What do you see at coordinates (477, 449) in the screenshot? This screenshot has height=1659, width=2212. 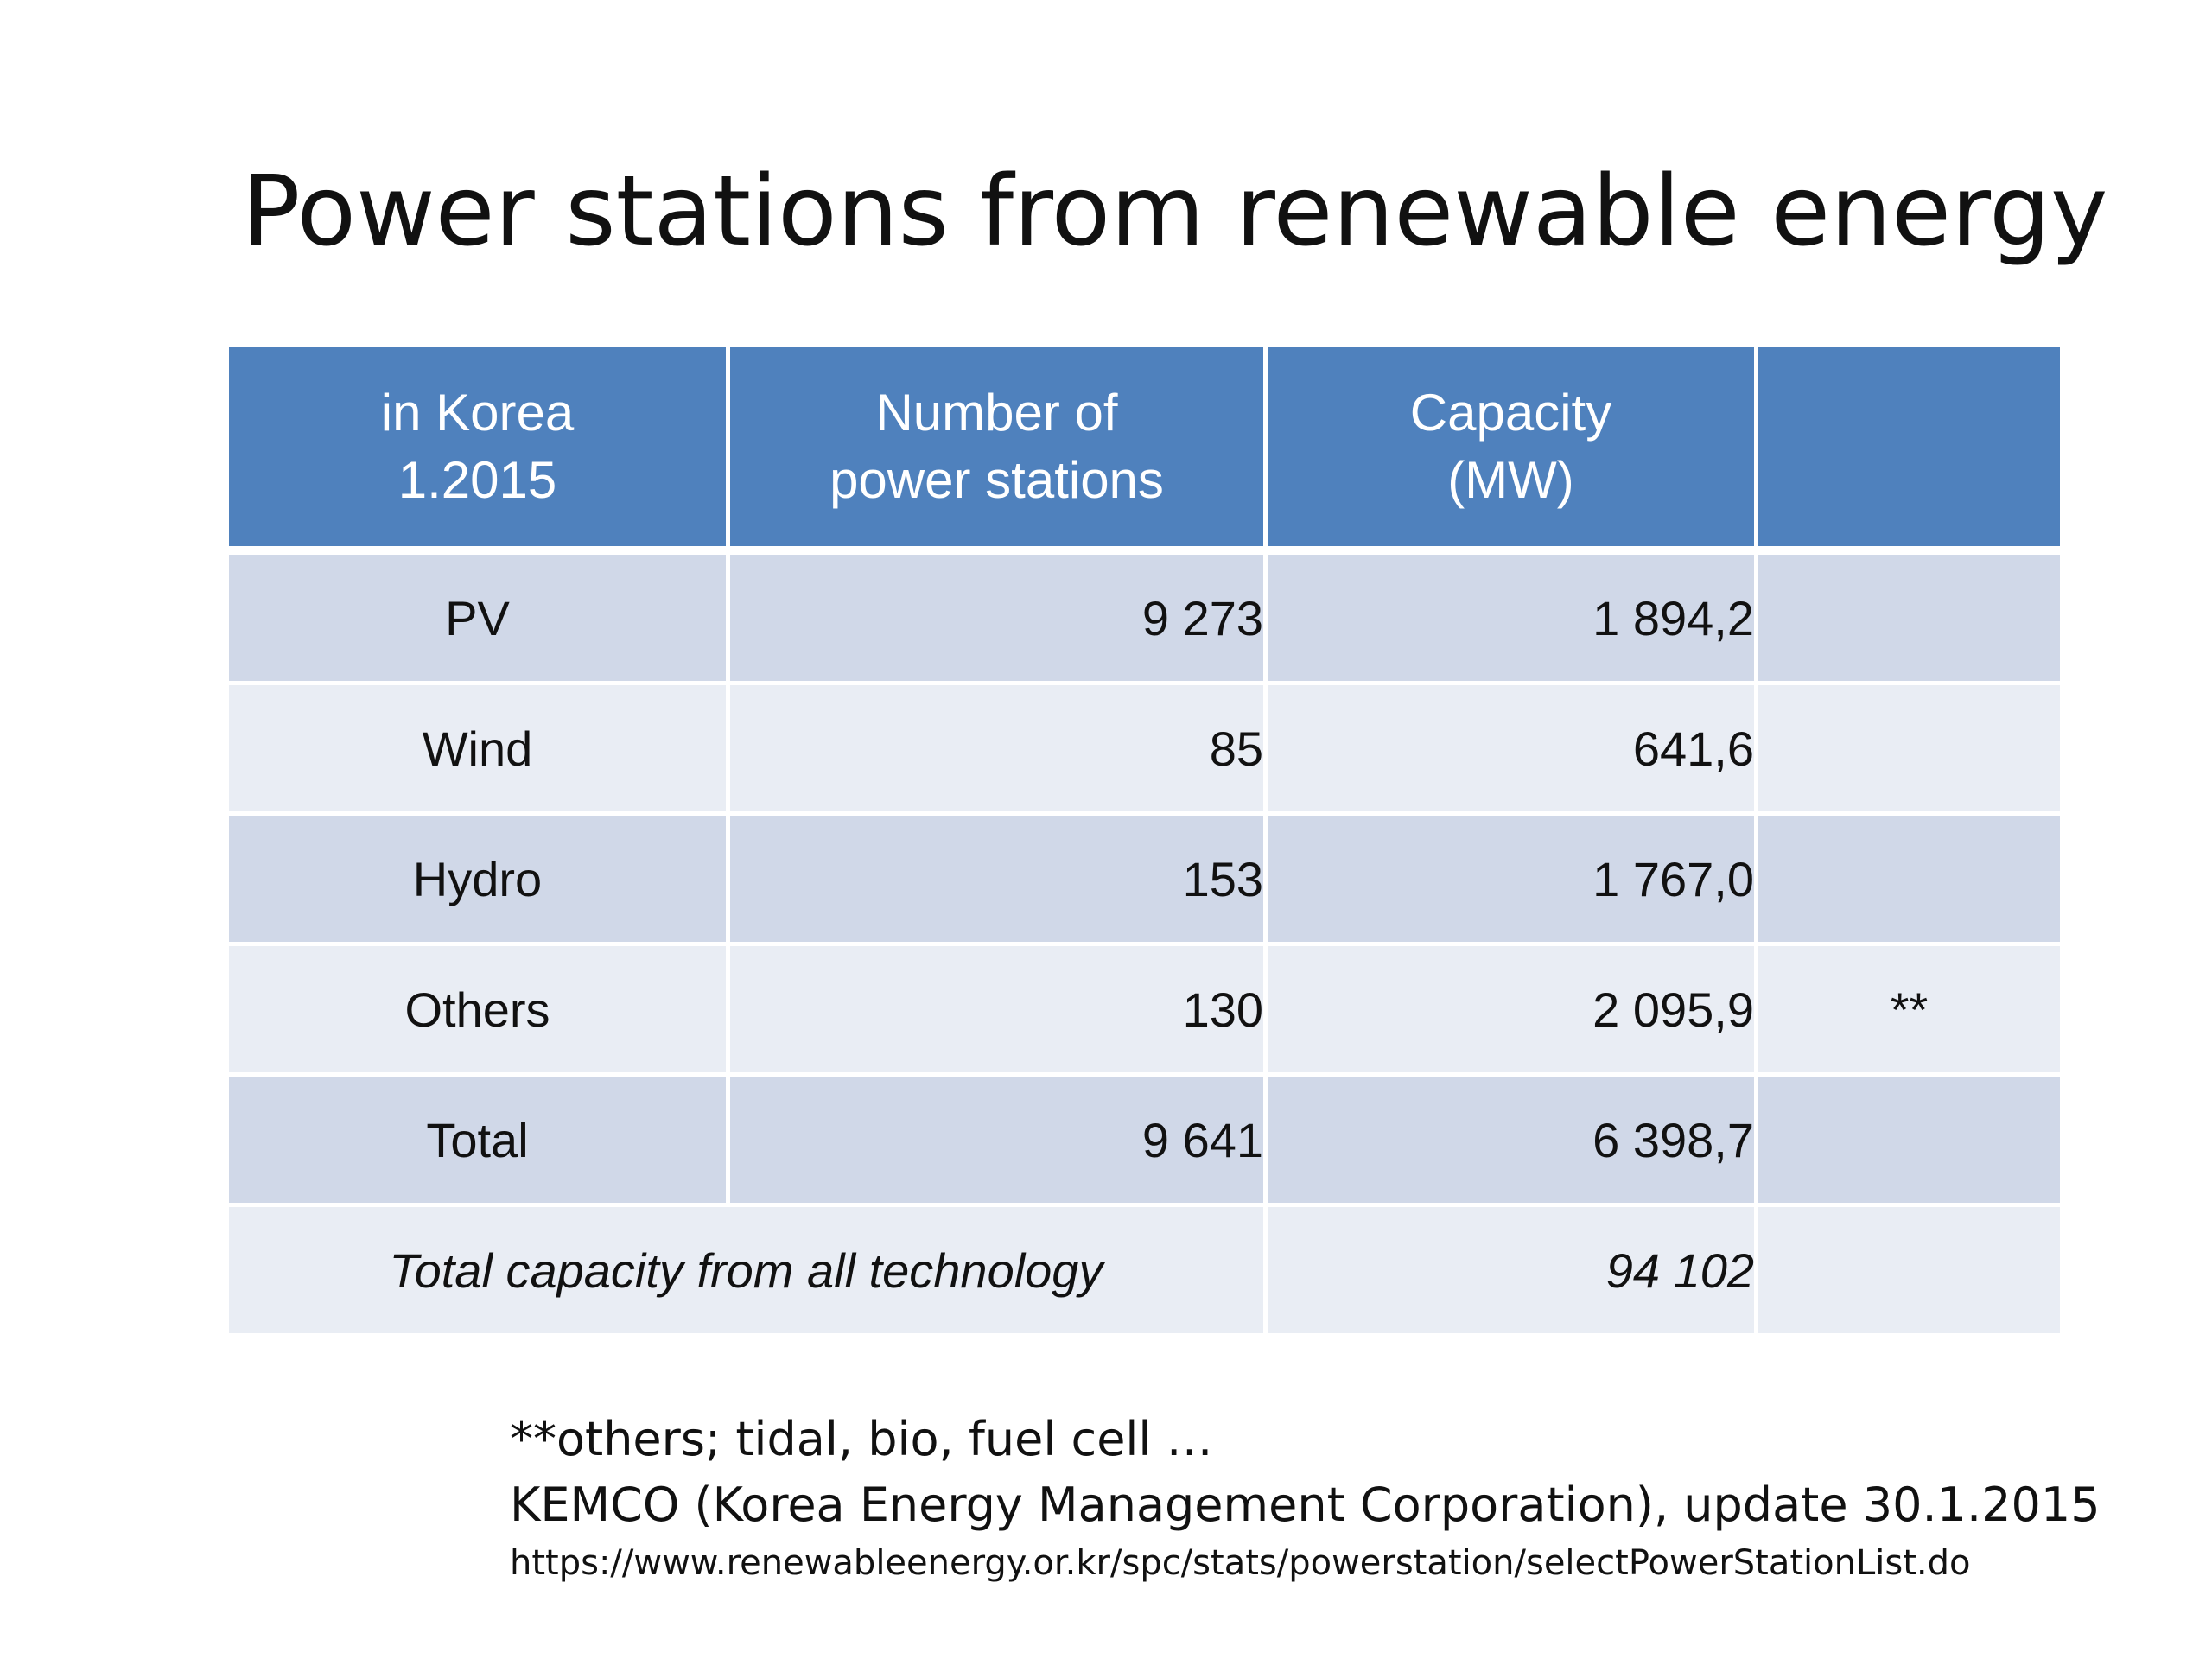 I see `header-region-date: in Korea 1.2015` at bounding box center [477, 449].